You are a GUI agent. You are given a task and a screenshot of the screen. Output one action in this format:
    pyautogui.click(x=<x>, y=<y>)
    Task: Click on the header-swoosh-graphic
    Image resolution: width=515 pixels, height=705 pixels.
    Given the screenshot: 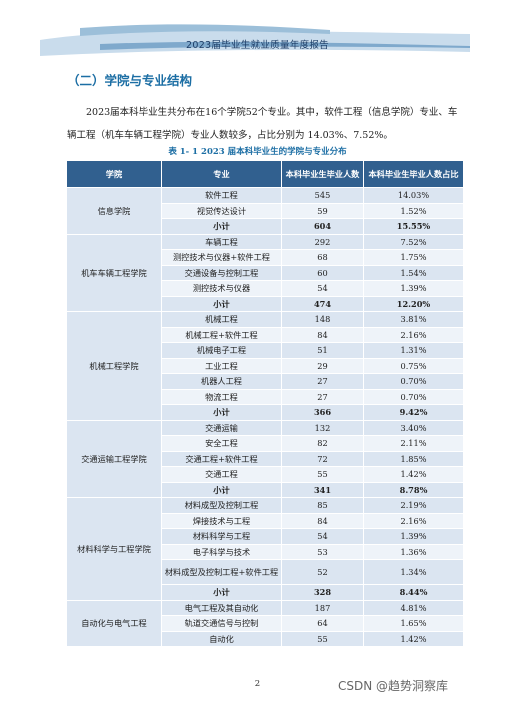 What is the action you would take?
    pyautogui.click(x=255, y=40)
    